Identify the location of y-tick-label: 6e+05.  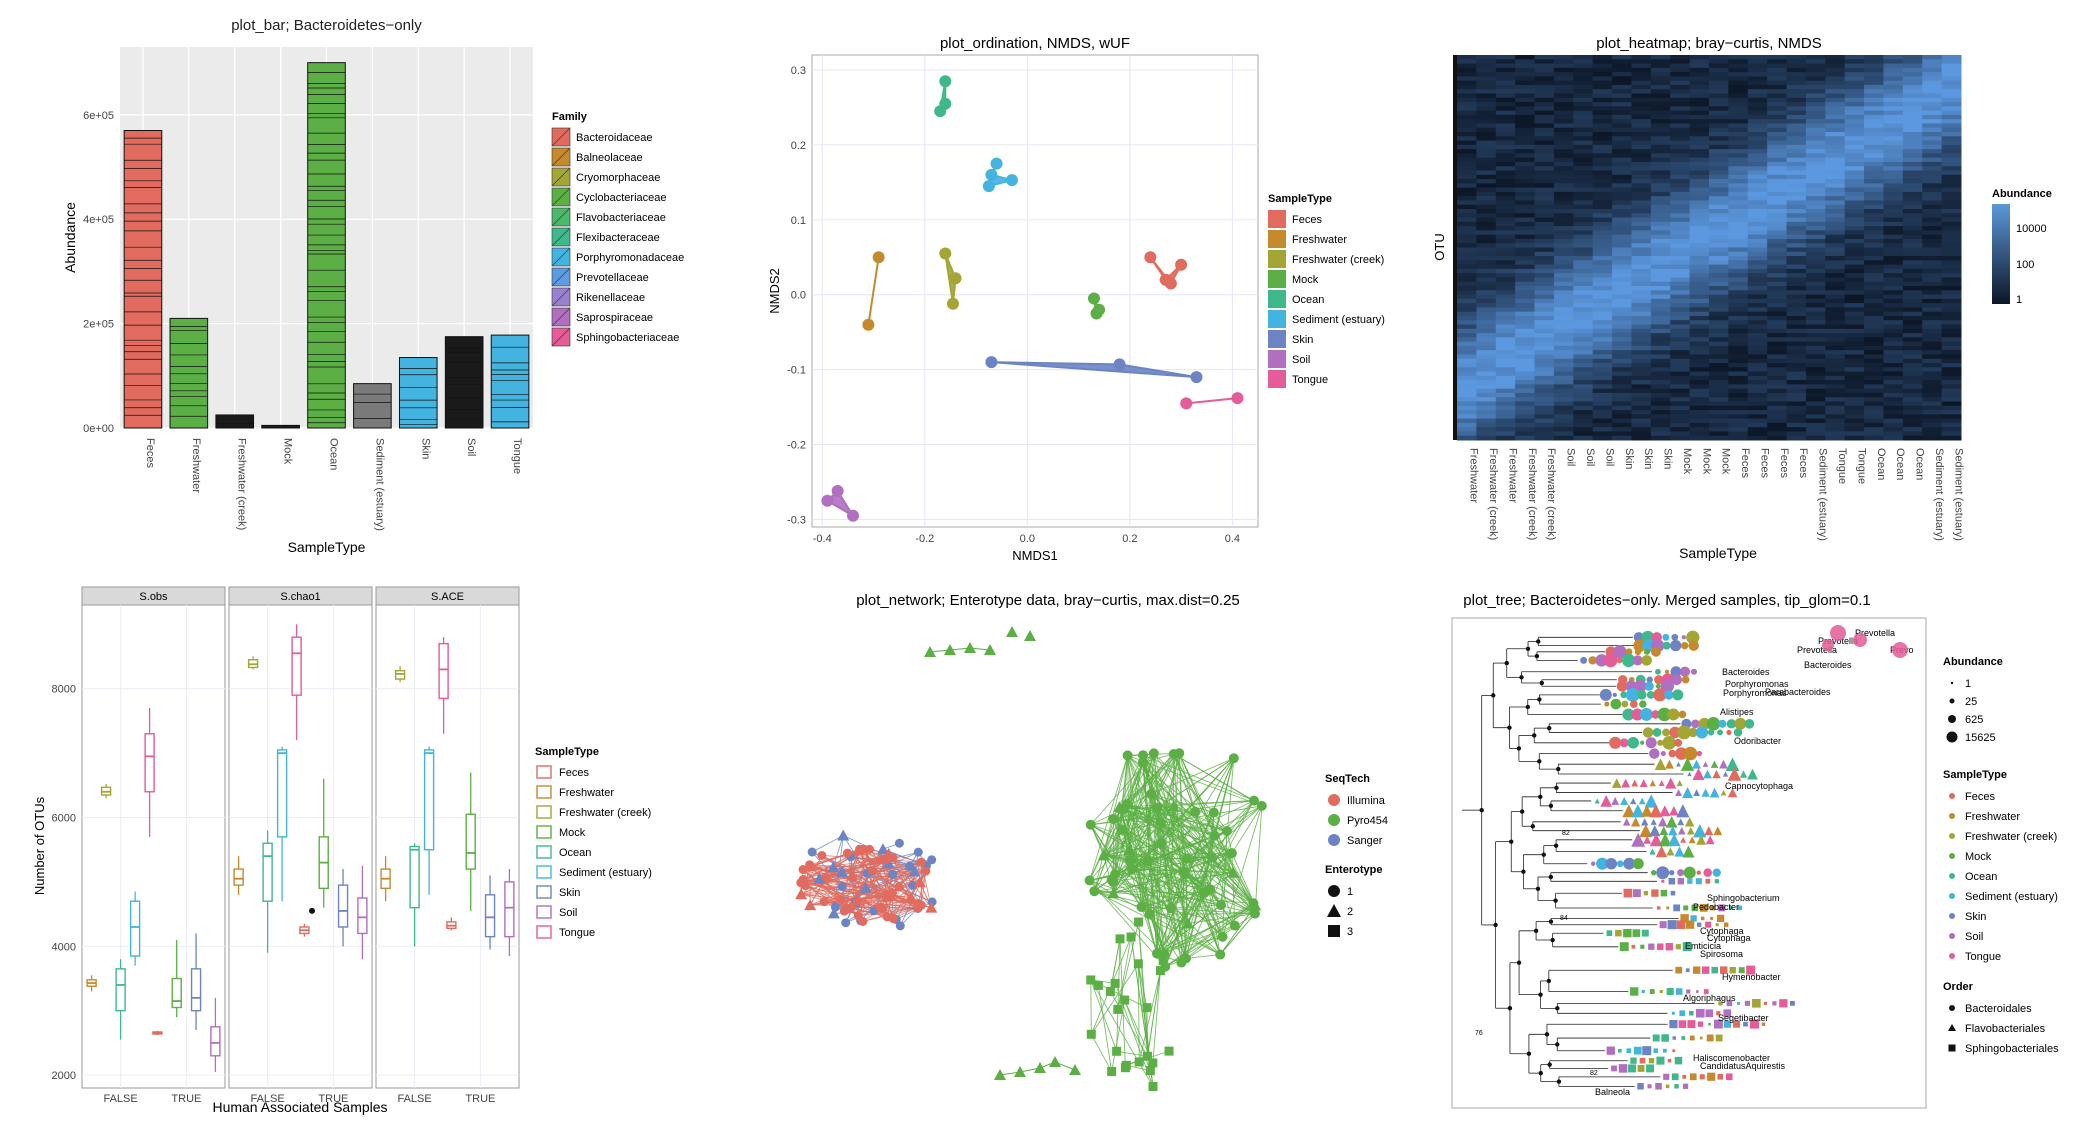
(98, 116).